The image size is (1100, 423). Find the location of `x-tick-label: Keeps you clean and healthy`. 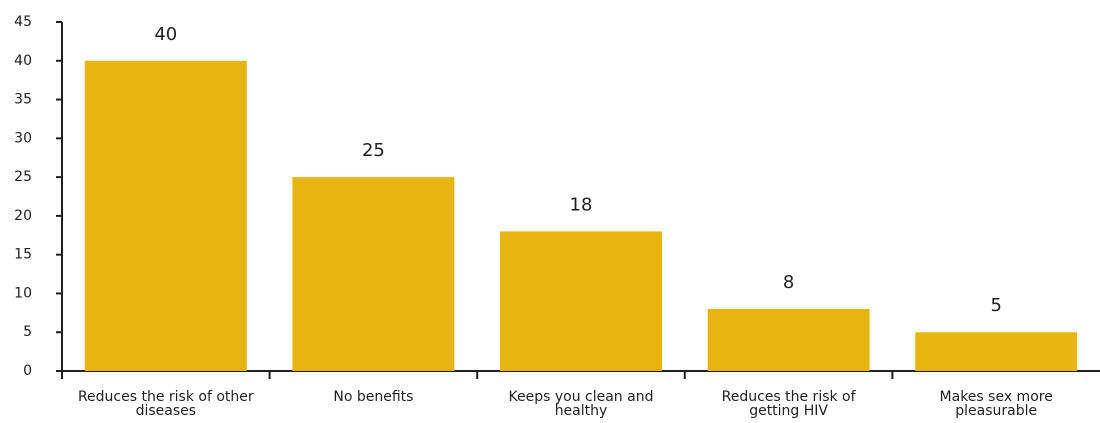

x-tick-label: Keeps you clean and healthy is located at coordinates (581, 404).